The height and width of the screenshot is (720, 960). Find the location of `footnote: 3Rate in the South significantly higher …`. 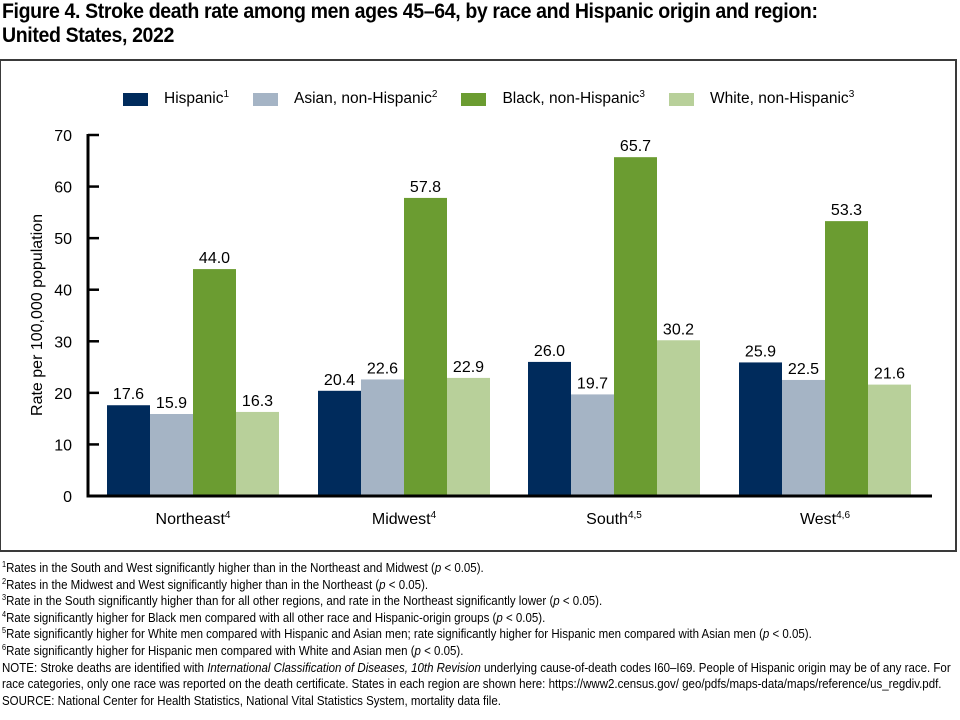

footnote: 3Rate in the South significantly higher … is located at coordinates (302, 601).